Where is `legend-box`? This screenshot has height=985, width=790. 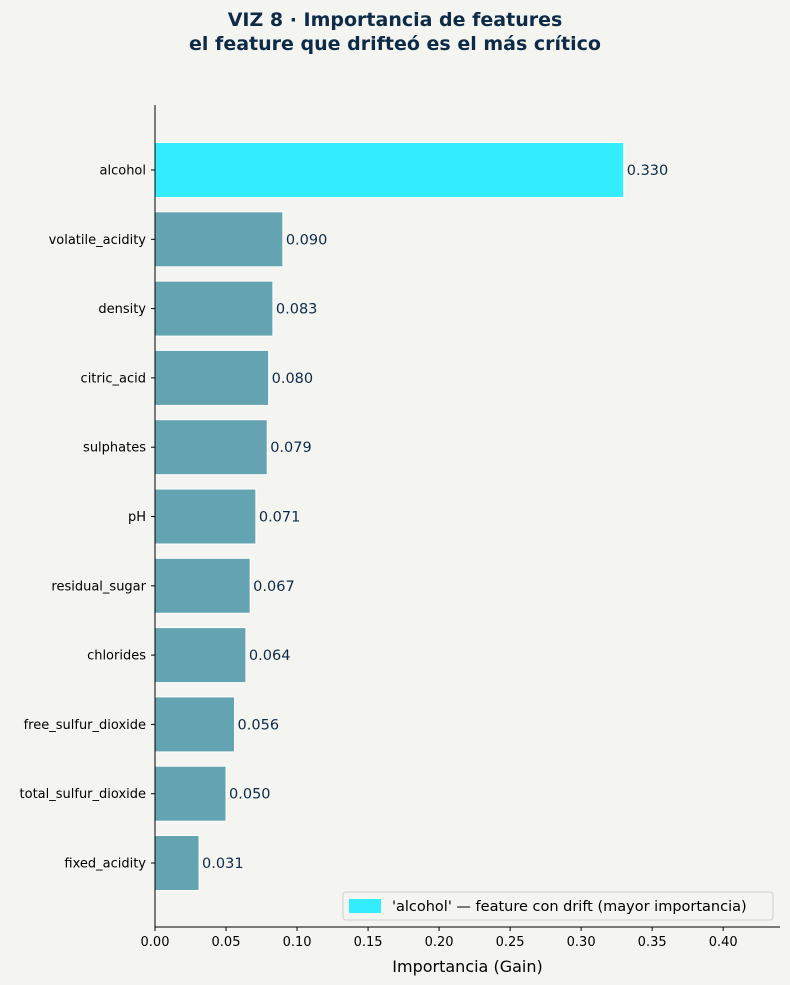 legend-box is located at coordinates (558, 906).